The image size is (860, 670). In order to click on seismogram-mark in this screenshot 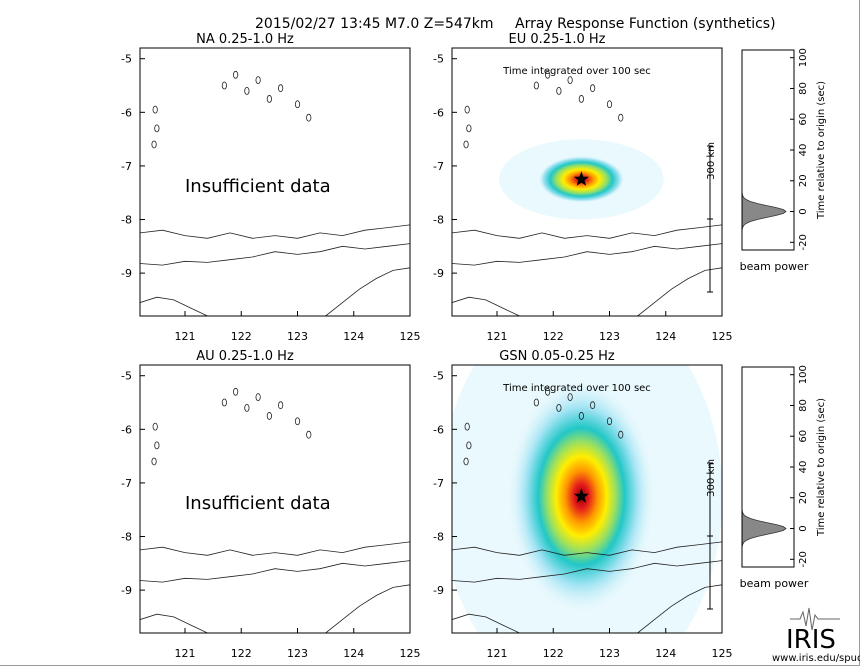, I will do `click(815, 619)`.